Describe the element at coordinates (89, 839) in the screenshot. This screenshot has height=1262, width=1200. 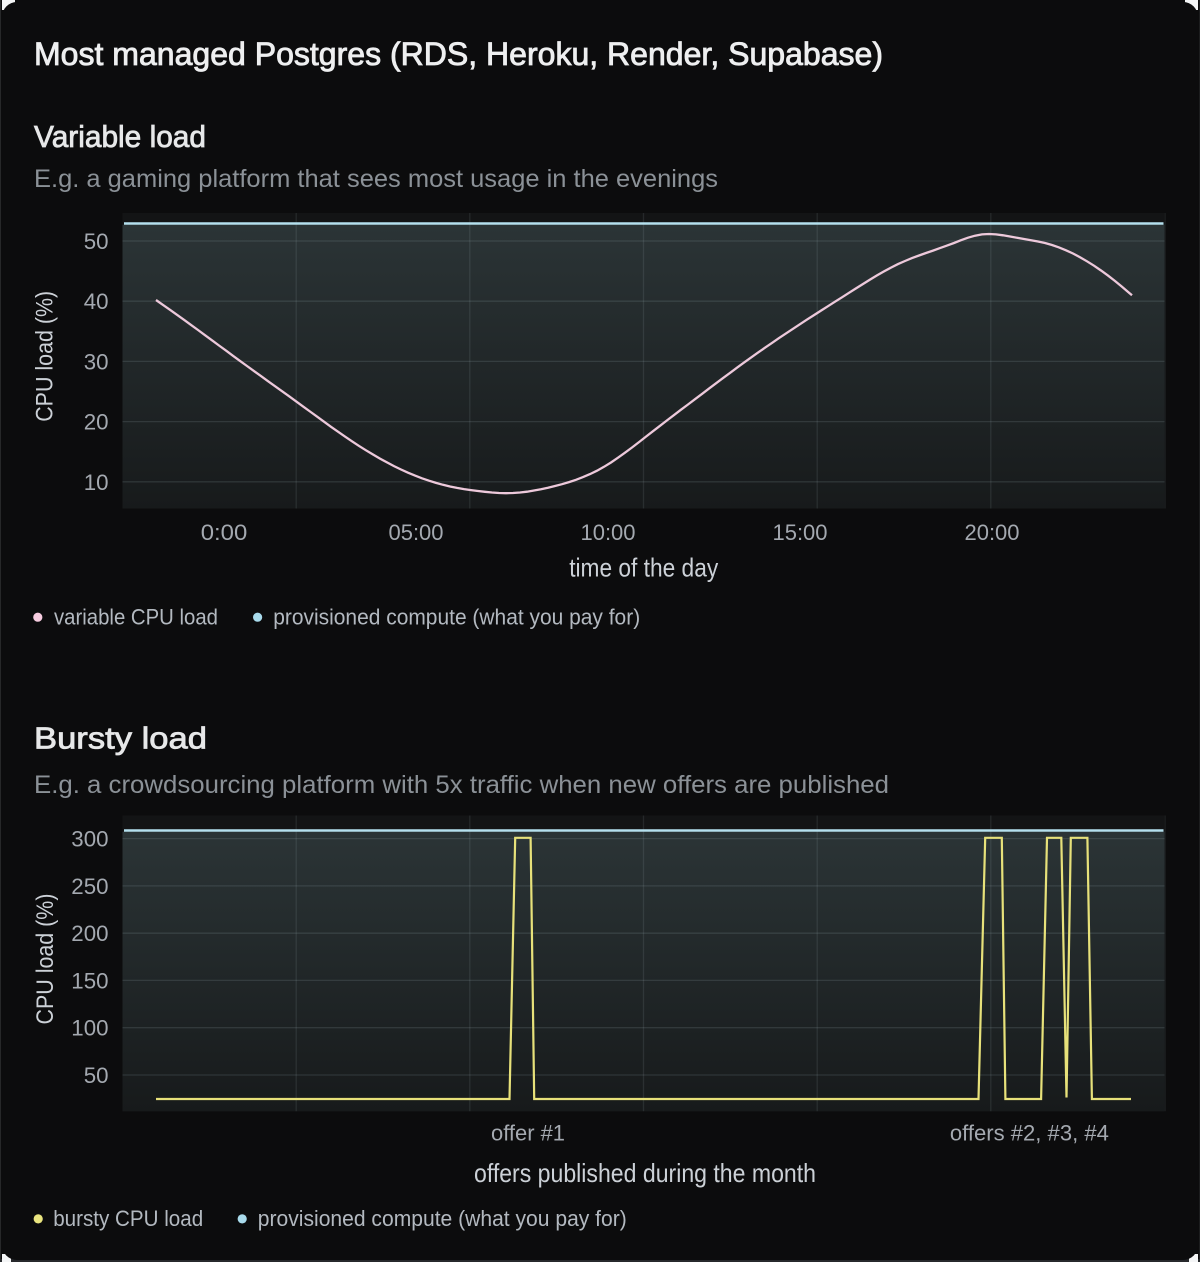
I see `svg-text: 300` at that location.